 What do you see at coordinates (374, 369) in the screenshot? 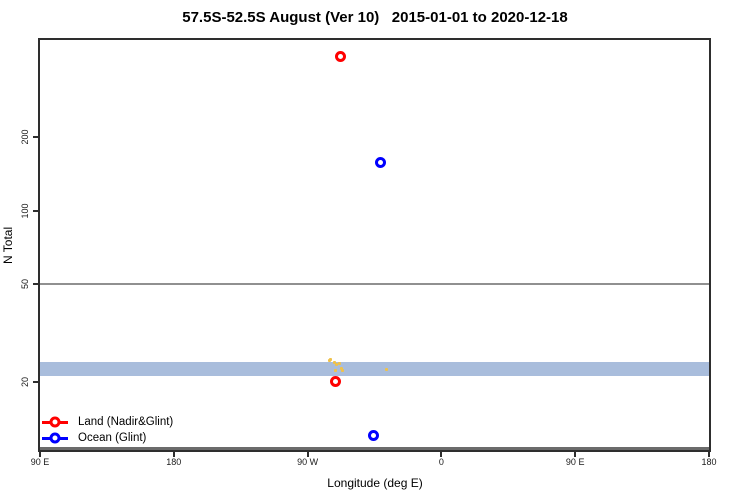
I see `highlight-band` at bounding box center [374, 369].